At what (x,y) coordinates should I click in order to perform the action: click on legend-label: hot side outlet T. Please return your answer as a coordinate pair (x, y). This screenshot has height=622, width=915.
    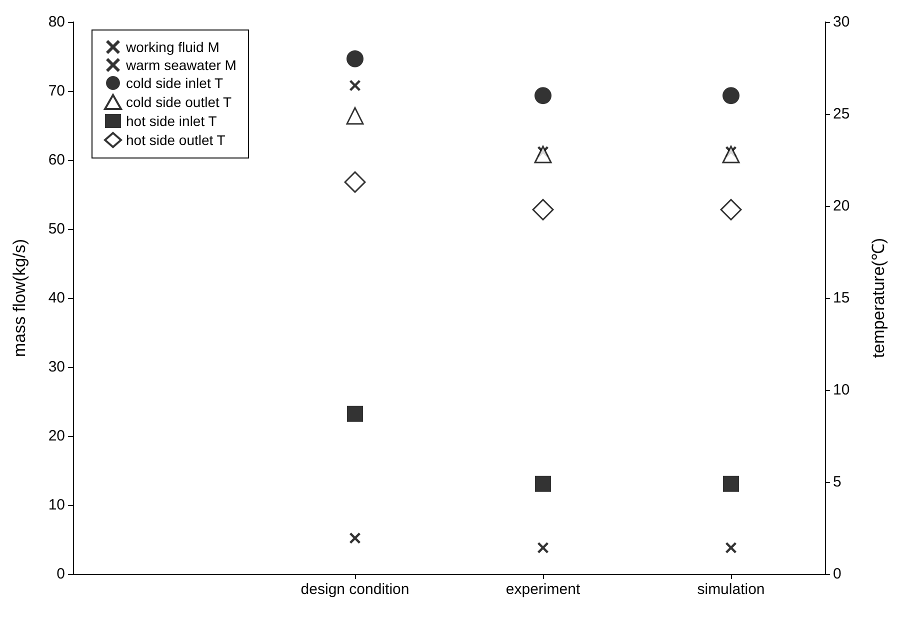
    Looking at the image, I should click on (176, 140).